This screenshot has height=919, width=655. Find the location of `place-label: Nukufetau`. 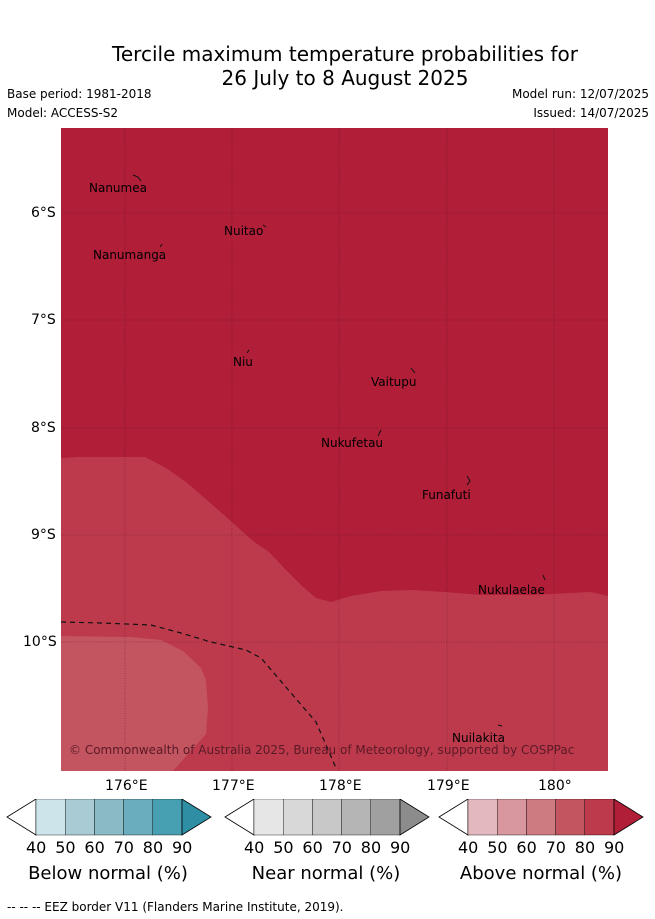

place-label: Nukufetau is located at coordinates (352, 443).